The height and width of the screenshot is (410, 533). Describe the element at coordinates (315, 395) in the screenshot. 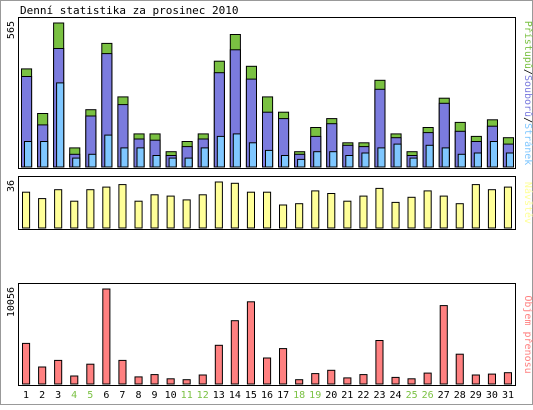

I see `x-tick-label: 19` at that location.